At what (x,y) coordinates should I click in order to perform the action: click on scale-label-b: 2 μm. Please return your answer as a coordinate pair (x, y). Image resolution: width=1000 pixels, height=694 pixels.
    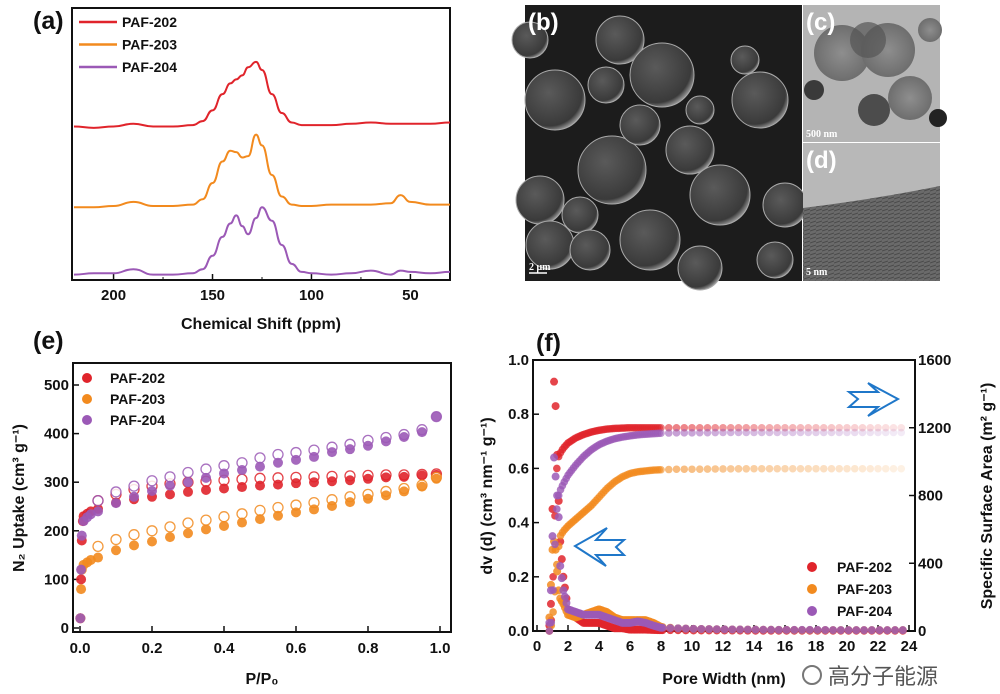
    Looking at the image, I should click on (540, 267).